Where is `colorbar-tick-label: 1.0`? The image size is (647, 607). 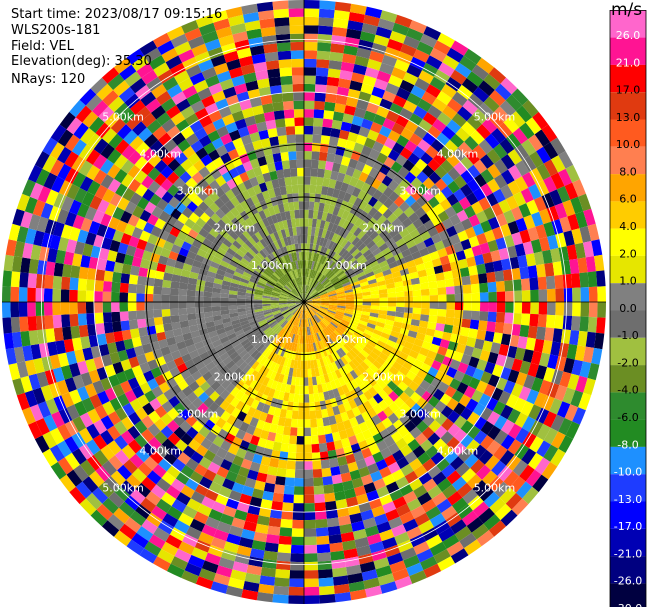
colorbar-tick-label: 1.0 is located at coordinates (628, 281).